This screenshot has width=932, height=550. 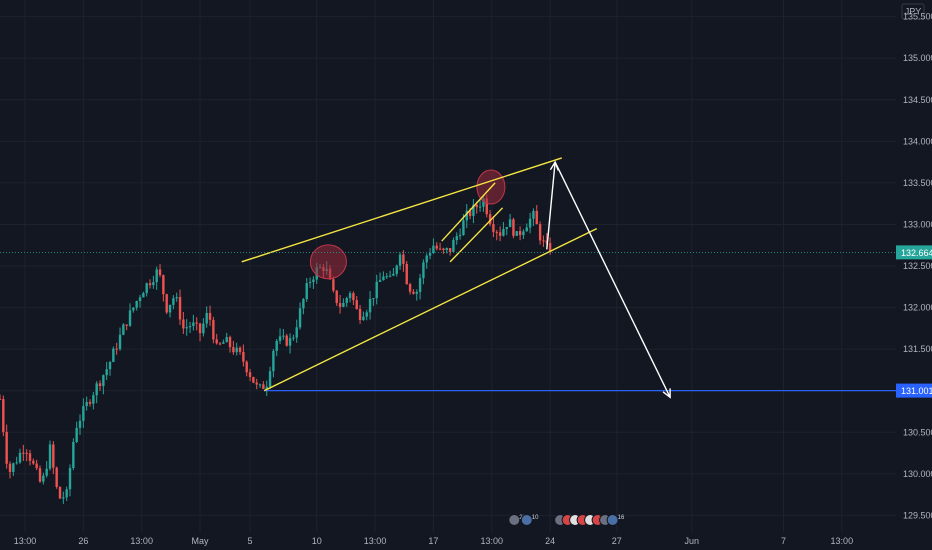 I want to click on event-count-label: 16, so click(x=621, y=518).